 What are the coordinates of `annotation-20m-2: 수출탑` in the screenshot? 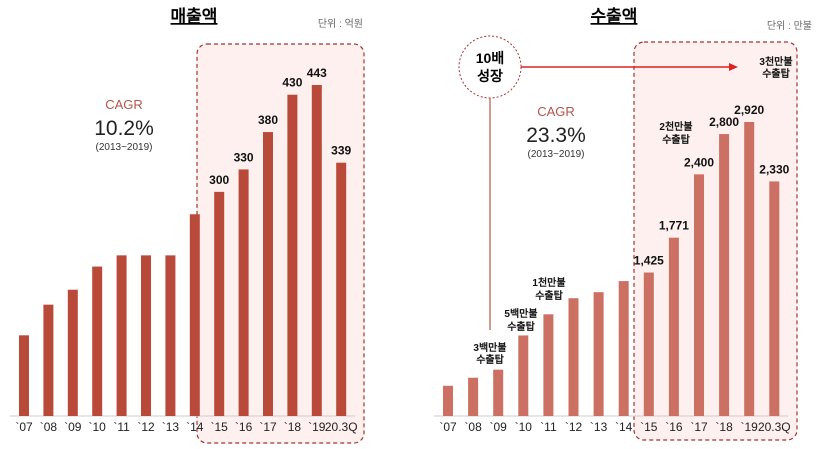 It's located at (676, 139).